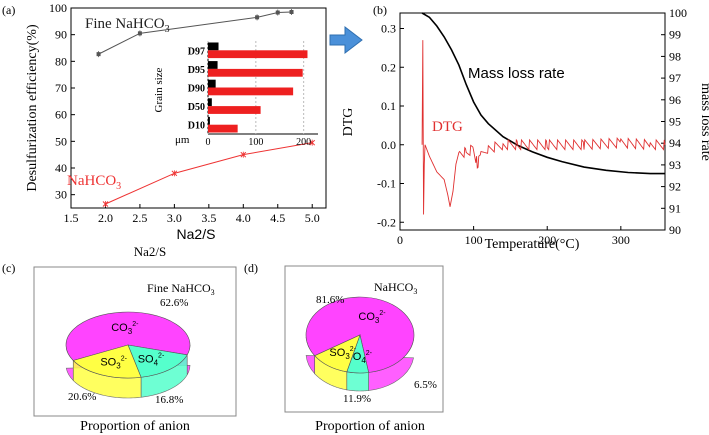 The height and width of the screenshot is (435, 709). I want to click on y-tick-label: 30, so click(61, 195).